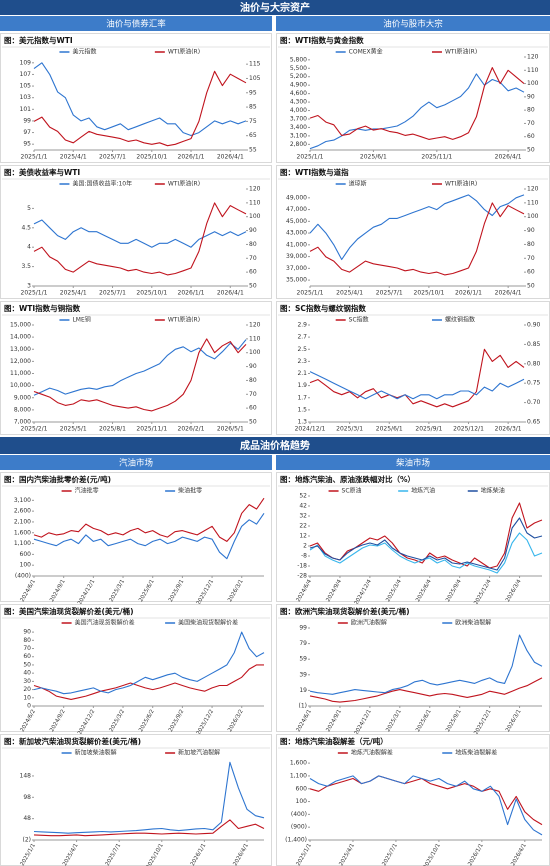 This screenshot has height=866, width=550. I want to click on legend-label: 新加坡柴油裂解, so click(96, 753).